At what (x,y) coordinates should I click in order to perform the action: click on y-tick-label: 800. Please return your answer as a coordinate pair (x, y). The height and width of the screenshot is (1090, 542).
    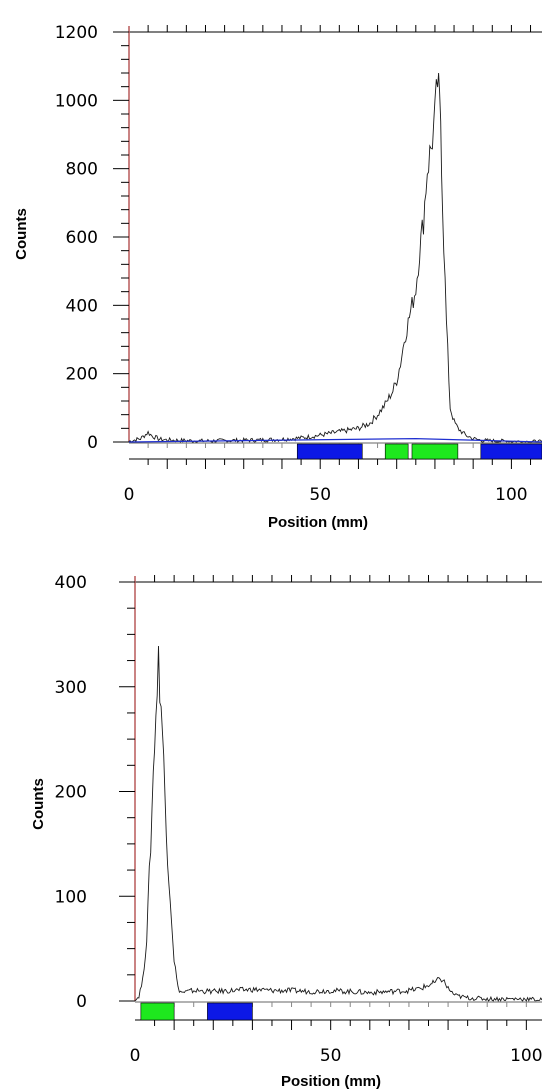
    Looking at the image, I should click on (82, 170).